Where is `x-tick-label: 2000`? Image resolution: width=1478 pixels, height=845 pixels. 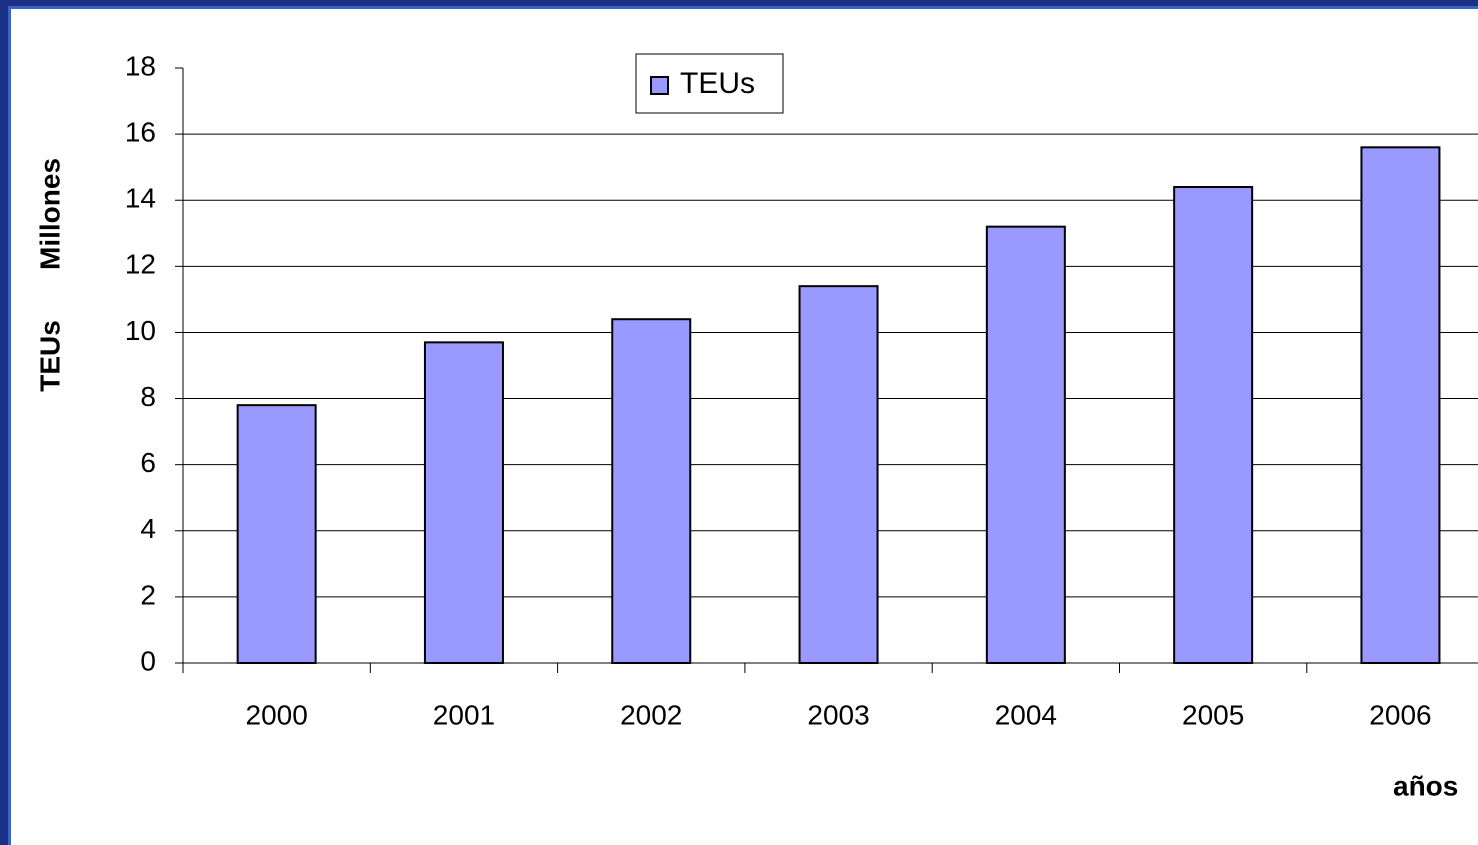
x-tick-label: 2000 is located at coordinates (277, 714).